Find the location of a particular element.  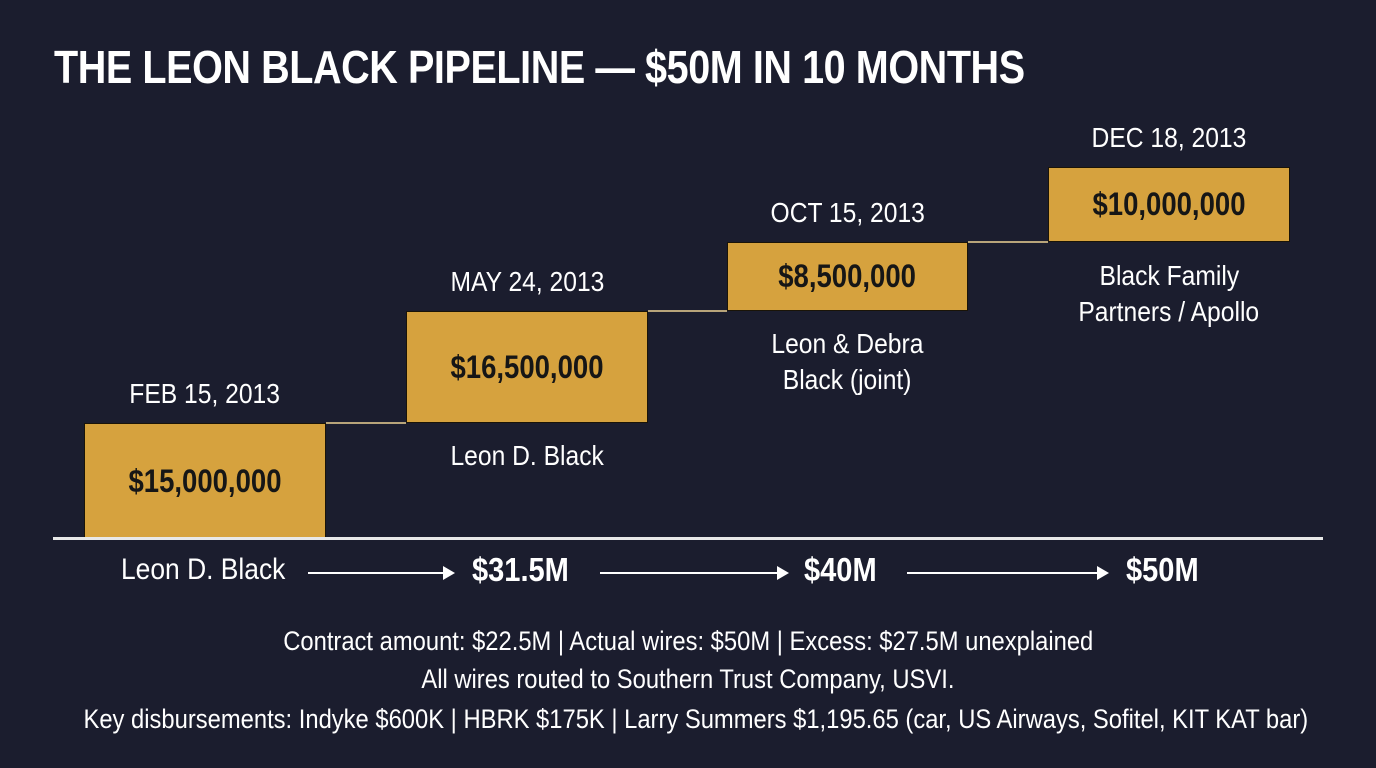

step-2-payer: Leon D. Black is located at coordinates (527, 455).